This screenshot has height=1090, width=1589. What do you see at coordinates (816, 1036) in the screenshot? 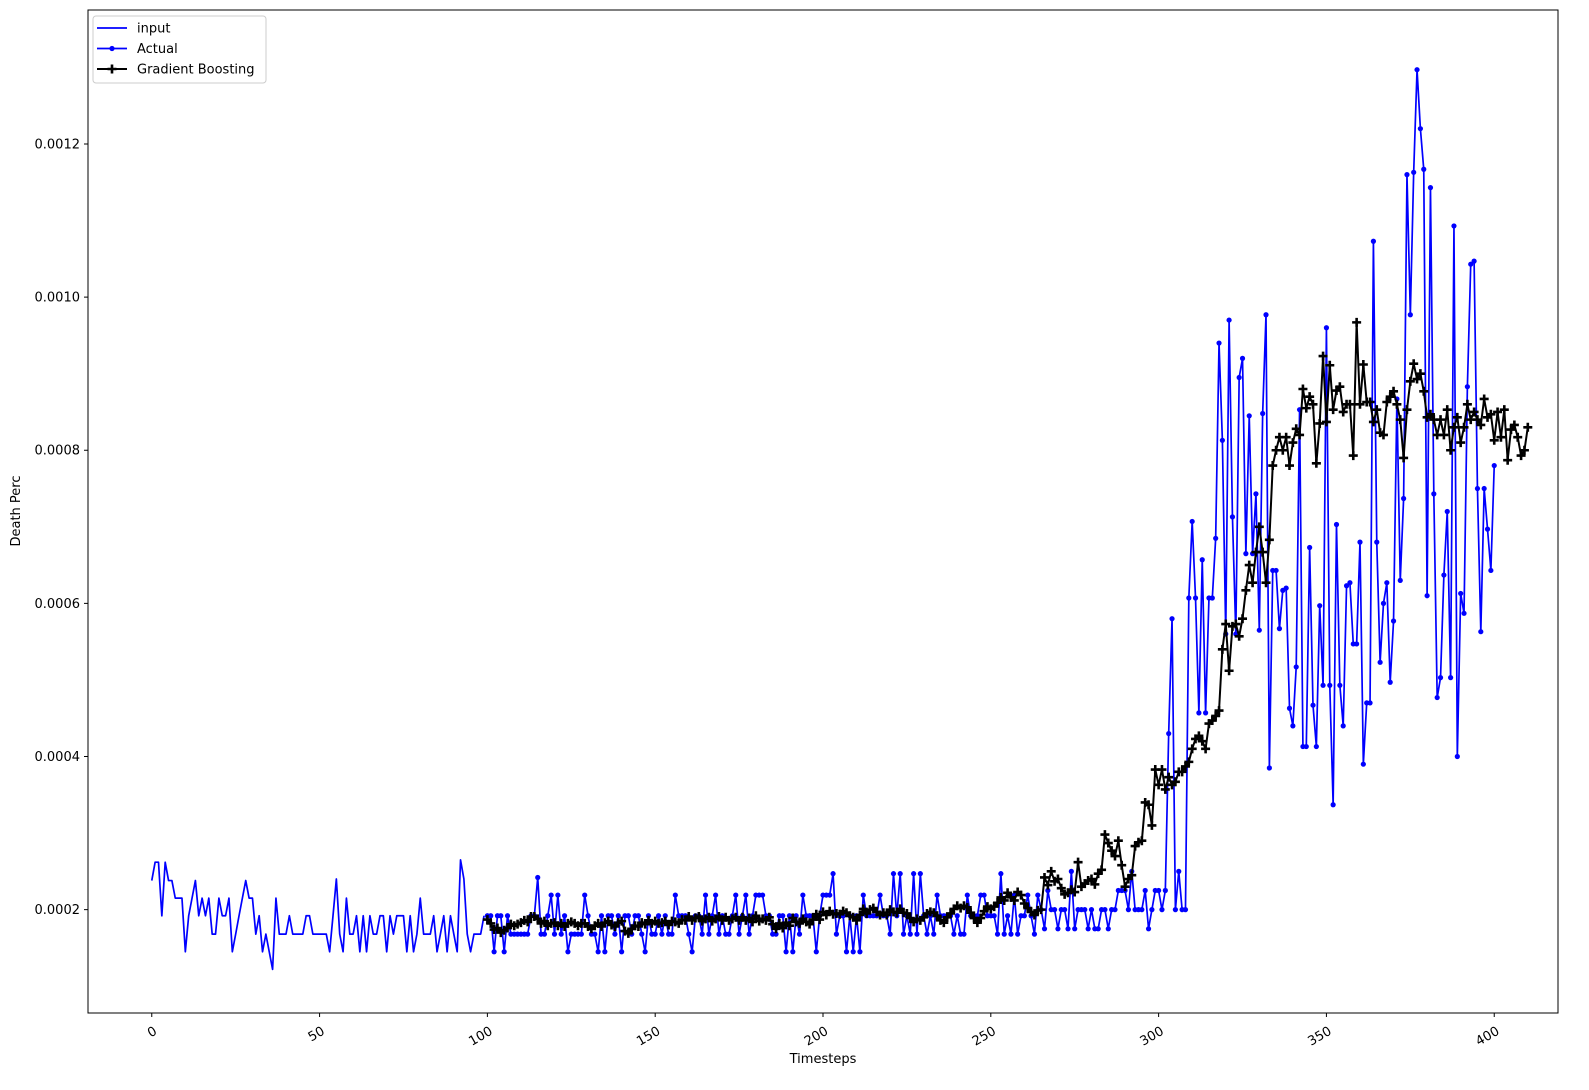
I see `x-tick-label: 200` at bounding box center [816, 1036].